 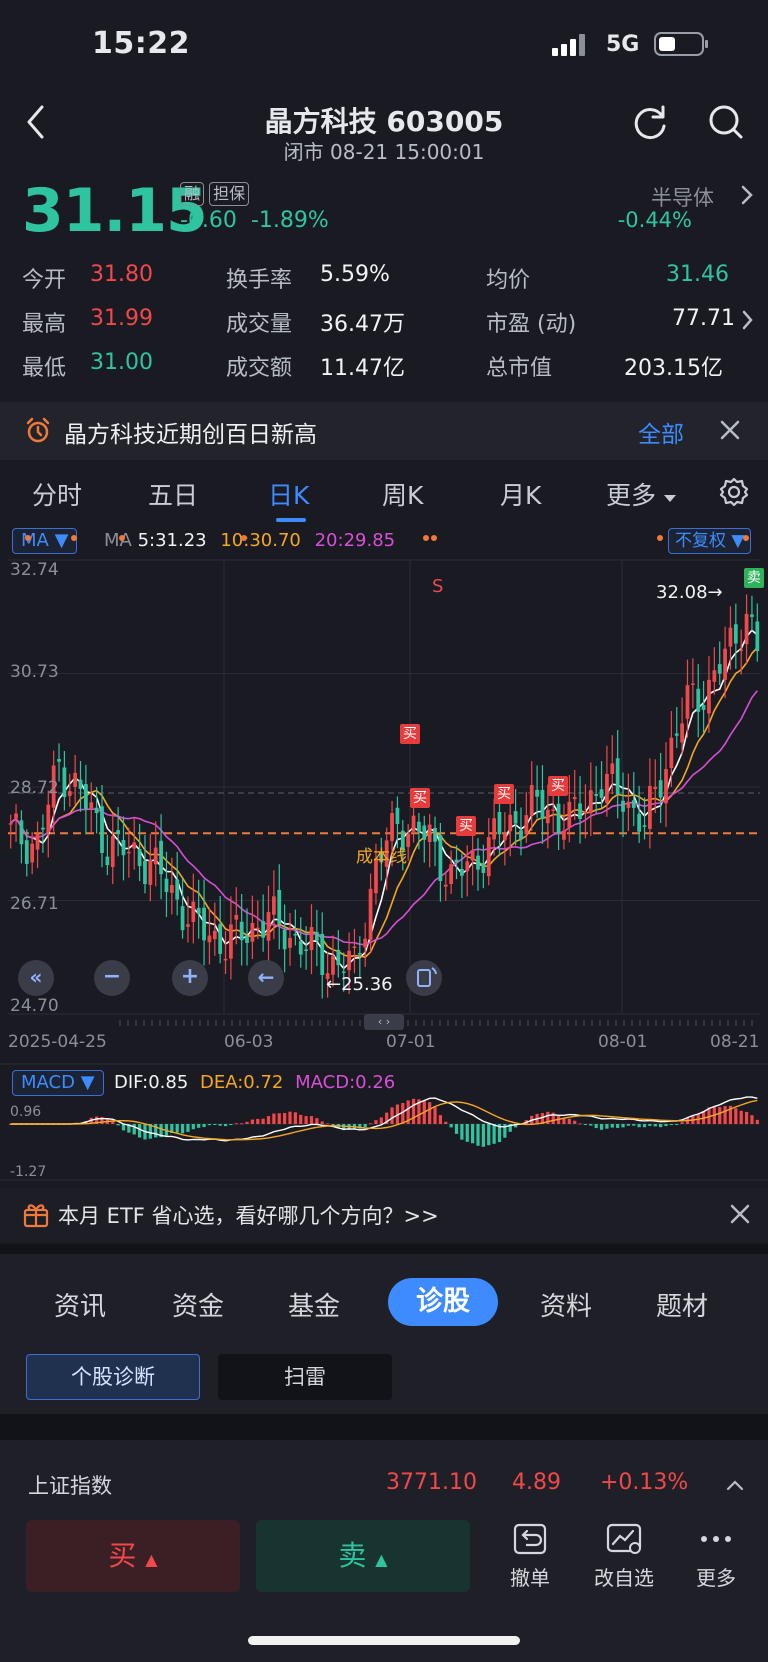 I want to click on scroll-handle: ‹ ›, so click(x=384, y=1022).